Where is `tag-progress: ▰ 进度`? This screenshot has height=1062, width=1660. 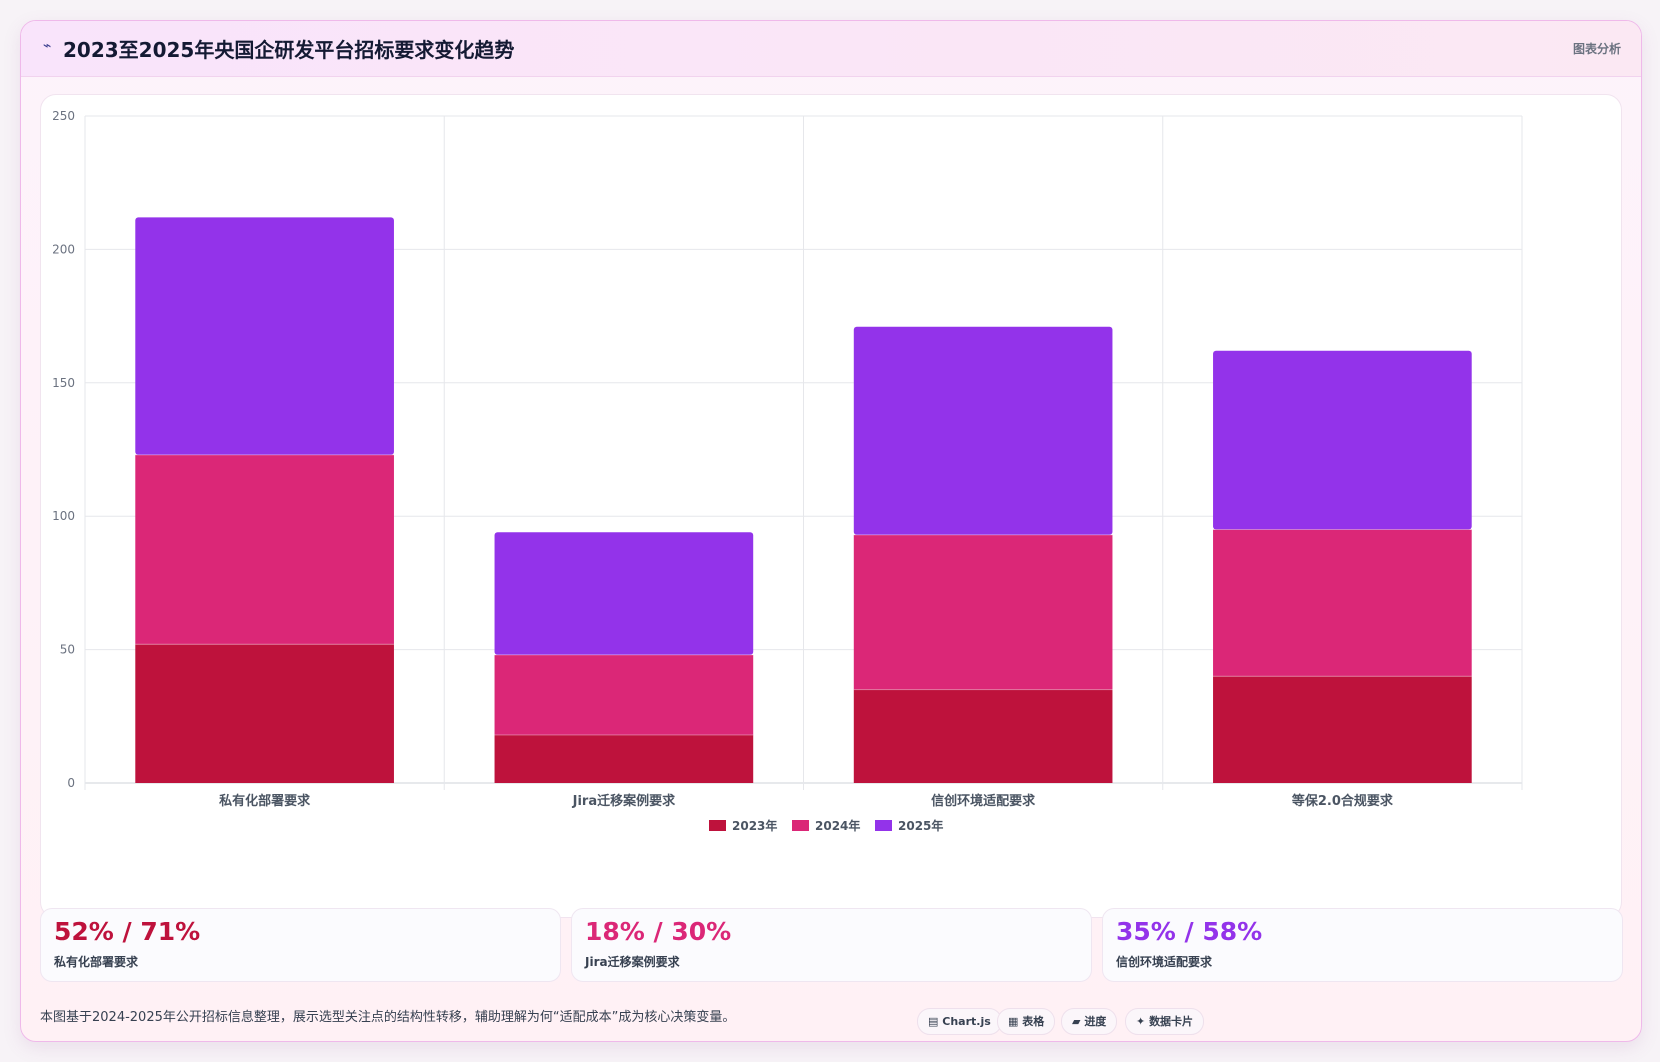 tag-progress: ▰ 进度 is located at coordinates (1089, 1021).